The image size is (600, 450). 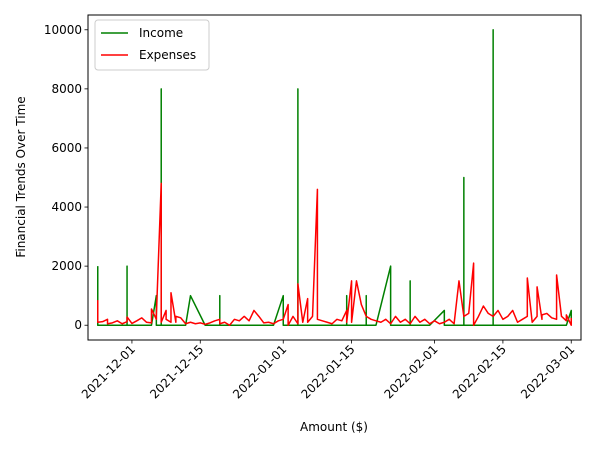 What do you see at coordinates (334, 427) in the screenshot?
I see `x-axis-label: Amount ($)` at bounding box center [334, 427].